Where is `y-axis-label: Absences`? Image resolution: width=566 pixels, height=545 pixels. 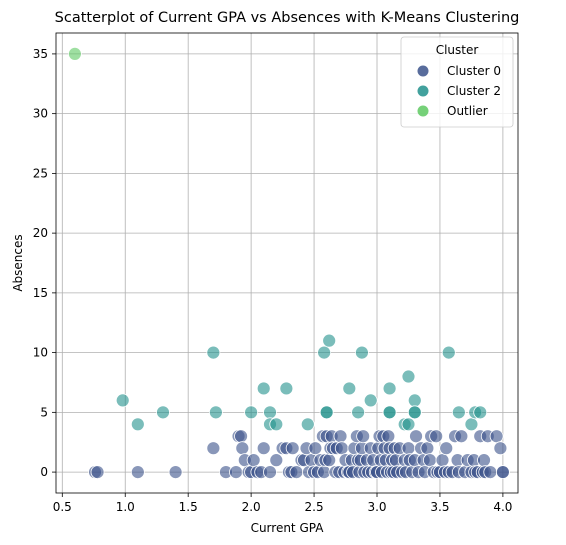
y-axis-label: Absences is located at coordinates (18, 262).